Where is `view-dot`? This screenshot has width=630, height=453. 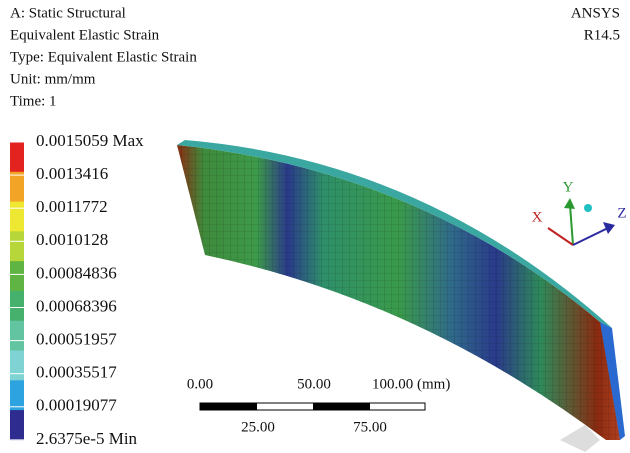 view-dot is located at coordinates (588, 208).